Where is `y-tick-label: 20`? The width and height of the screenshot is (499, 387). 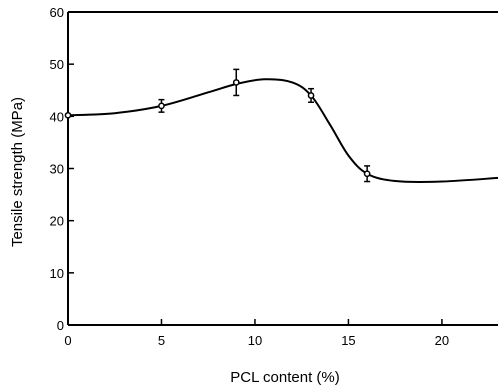 y-tick-label: 20 is located at coordinates (57, 221).